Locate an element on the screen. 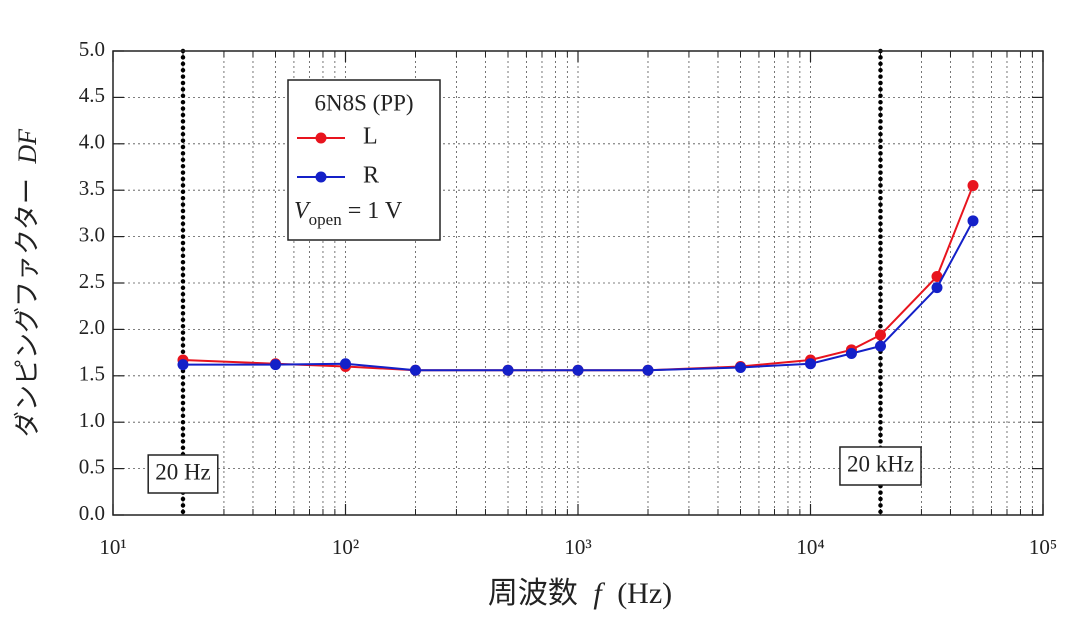 Image resolution: width=1080 pixels, height=631 pixels. x-label-text: 周波数 is located at coordinates (533, 593).